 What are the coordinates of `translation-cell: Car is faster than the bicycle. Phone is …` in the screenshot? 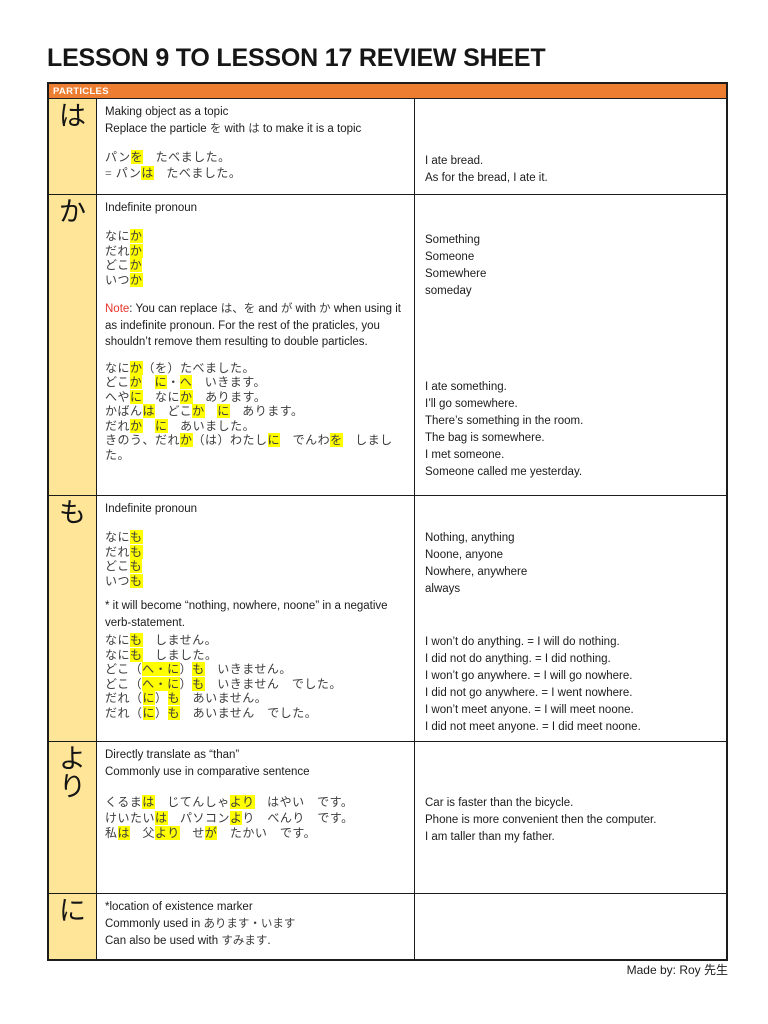 It's located at (570, 817).